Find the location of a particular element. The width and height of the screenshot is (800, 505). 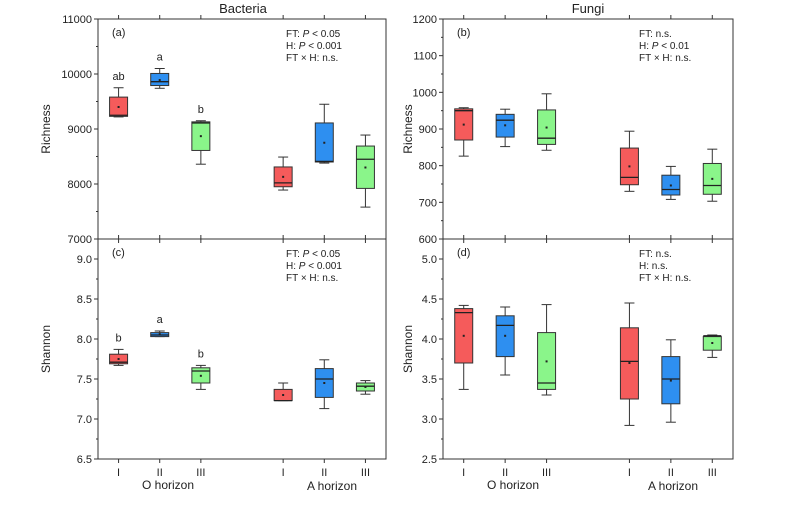

significance-letter: b is located at coordinates (119, 338).